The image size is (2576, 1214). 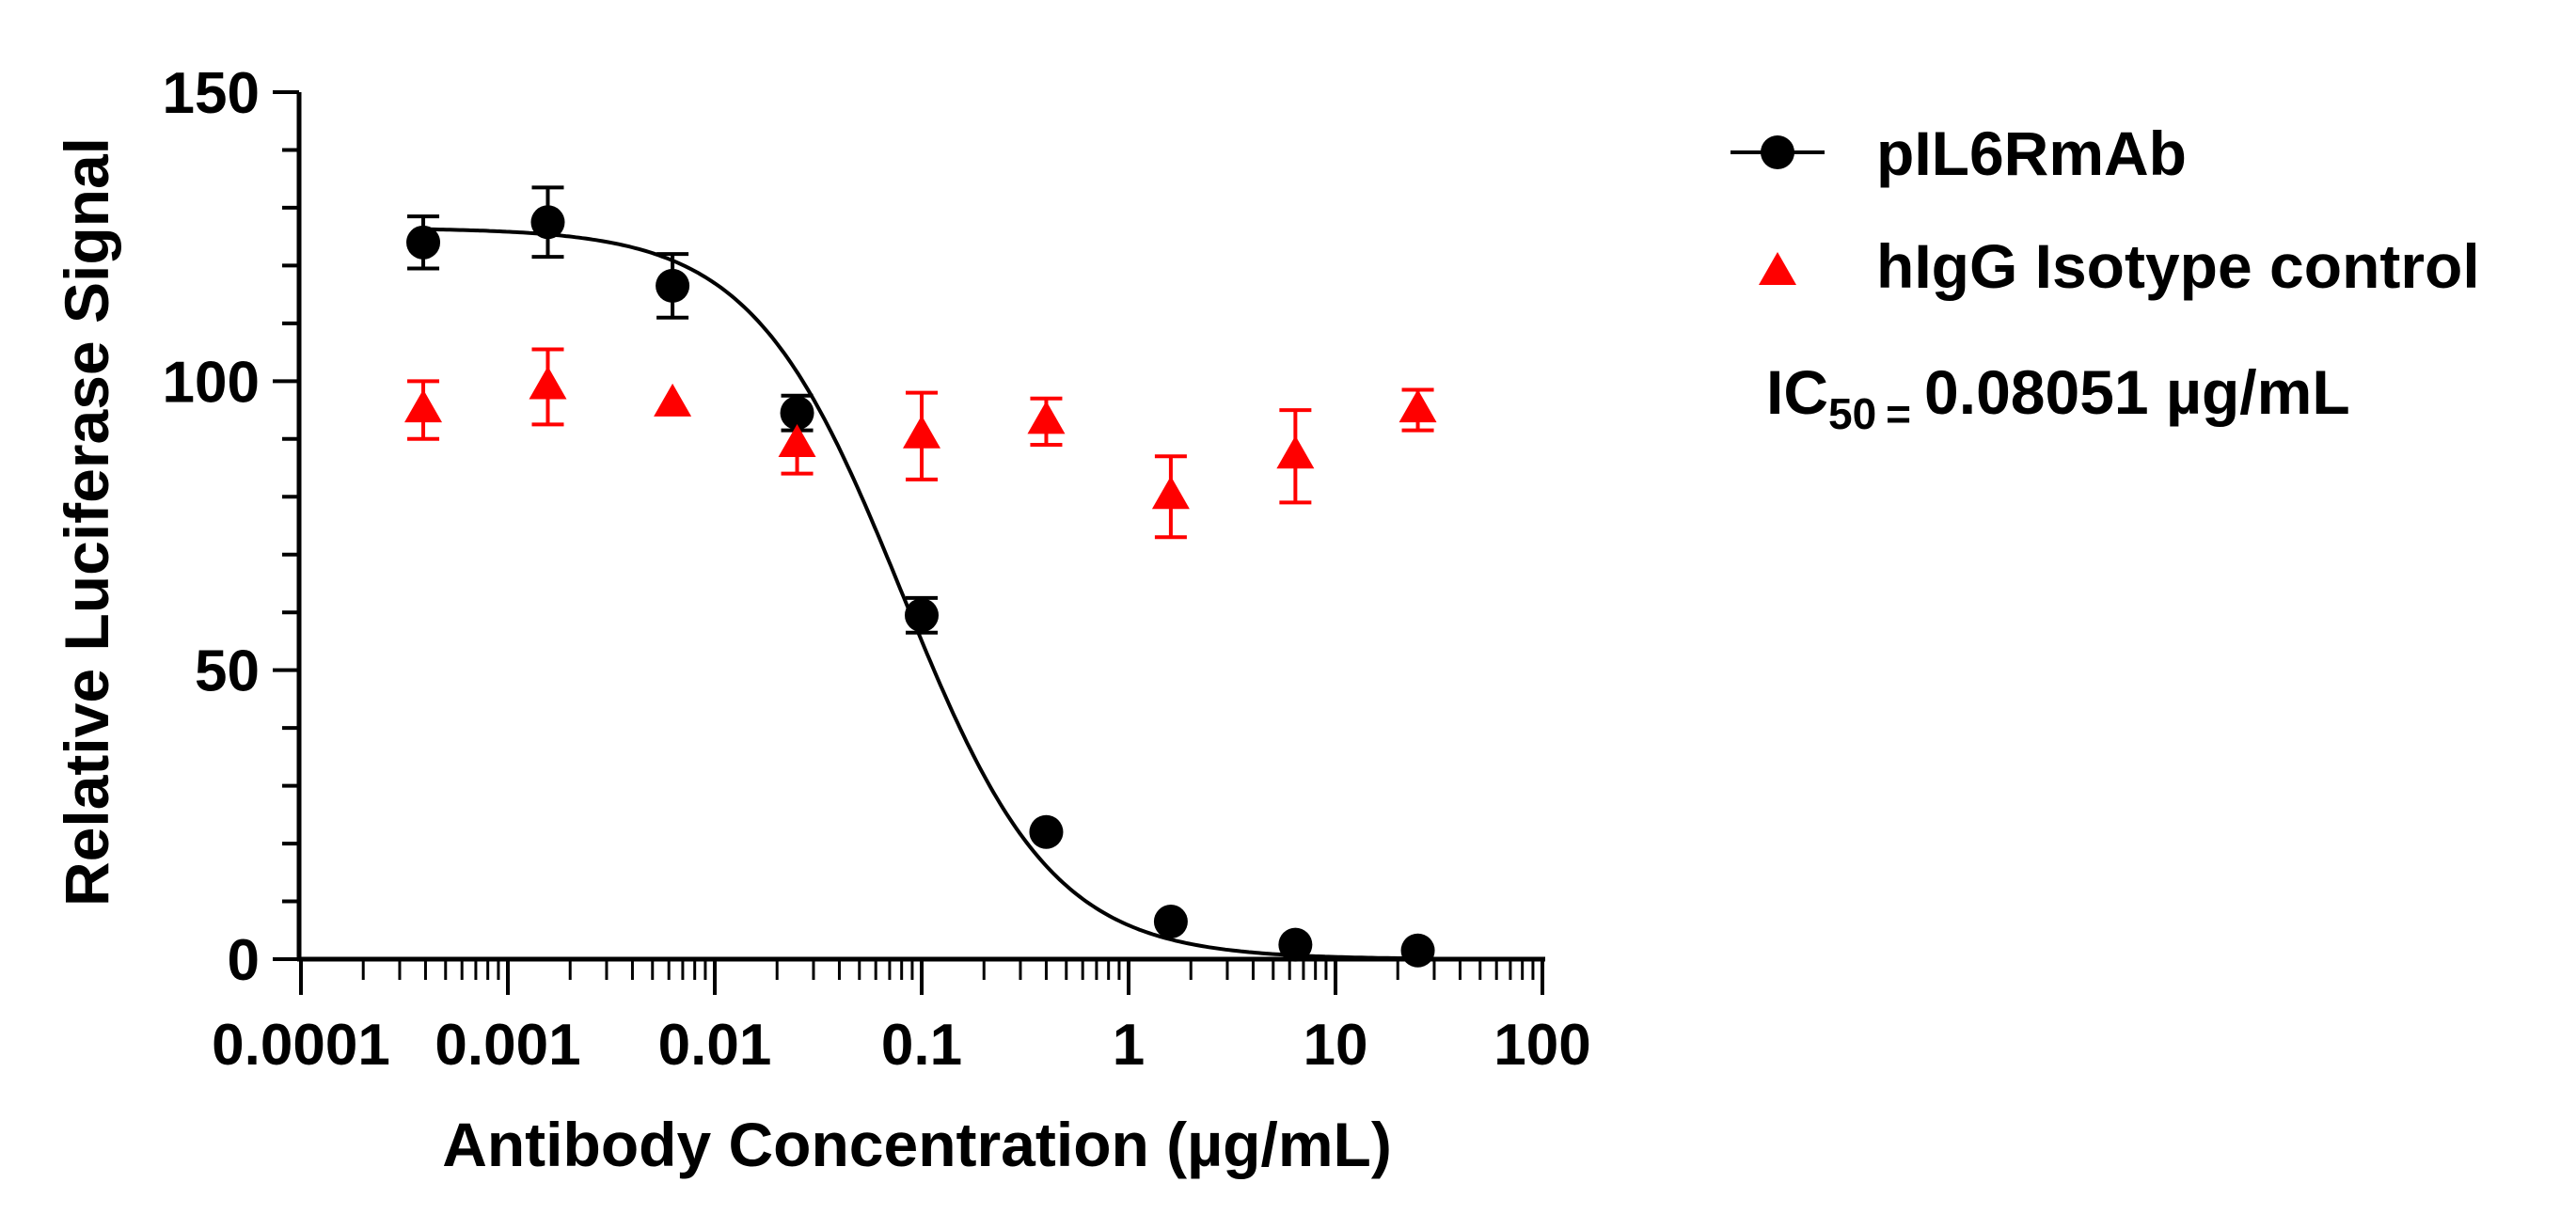 What do you see at coordinates (1797, 392) in the screenshot?
I see `ic50-prefix: IC` at bounding box center [1797, 392].